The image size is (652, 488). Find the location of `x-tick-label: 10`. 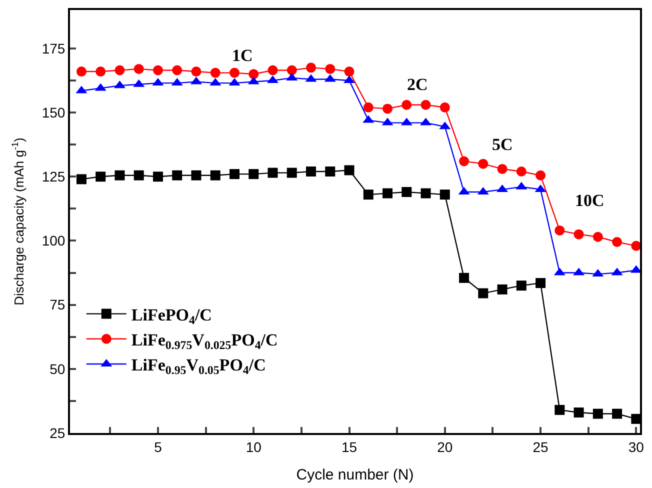

x-tick-label: 10 is located at coordinates (254, 446).